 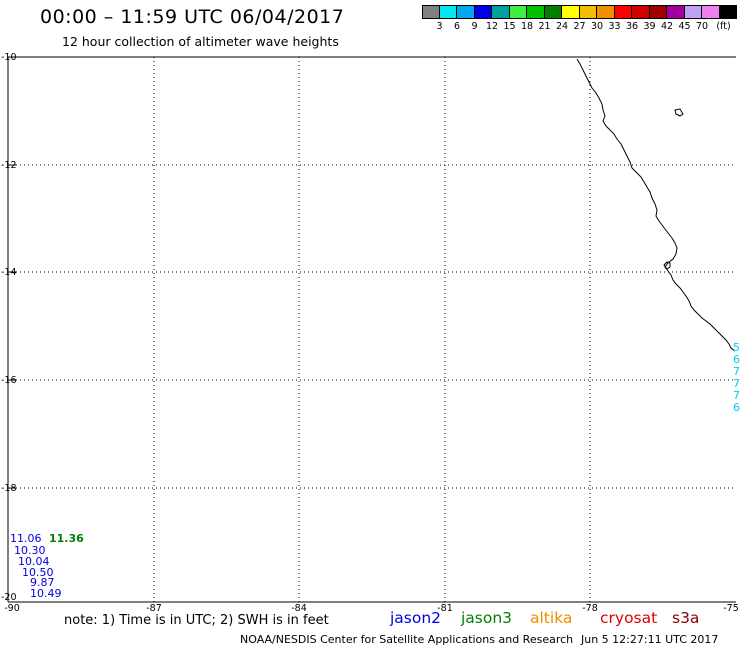 I want to click on jason2-observation: 9.87, so click(x=42, y=582).